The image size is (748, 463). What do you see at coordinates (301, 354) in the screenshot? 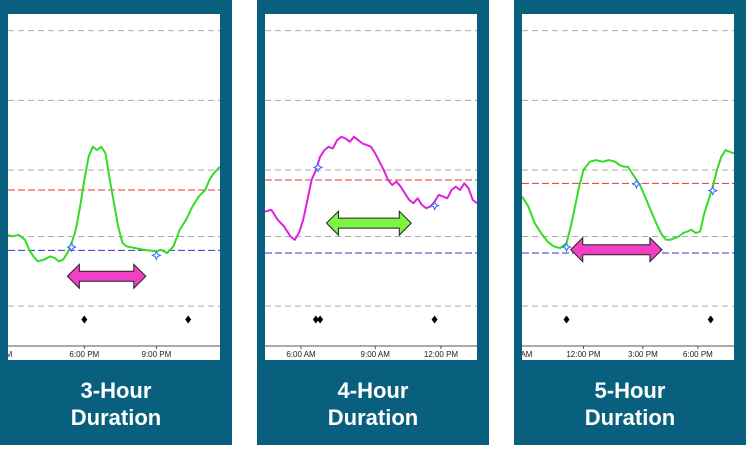
I see `x-tick-label: 6:00 AM` at bounding box center [301, 354].